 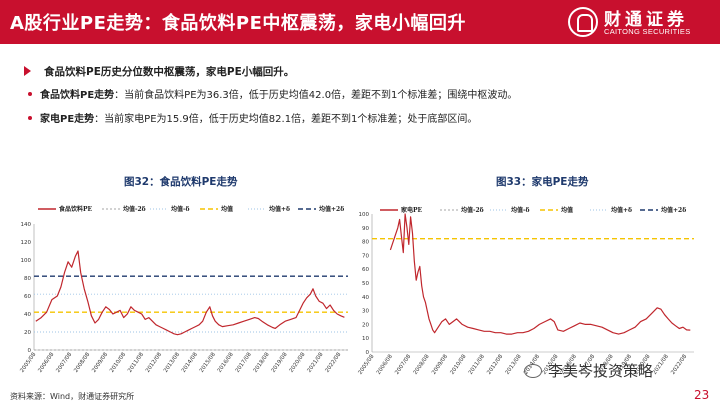 I want to click on x-tick-label: 2015/08, so click(x=208, y=362).